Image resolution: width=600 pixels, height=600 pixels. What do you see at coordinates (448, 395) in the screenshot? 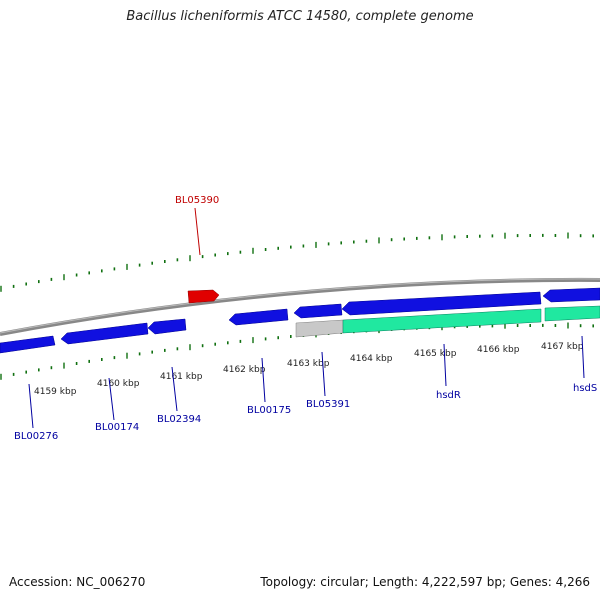
I see `gene-label-hsdR: hsdR` at bounding box center [448, 395].